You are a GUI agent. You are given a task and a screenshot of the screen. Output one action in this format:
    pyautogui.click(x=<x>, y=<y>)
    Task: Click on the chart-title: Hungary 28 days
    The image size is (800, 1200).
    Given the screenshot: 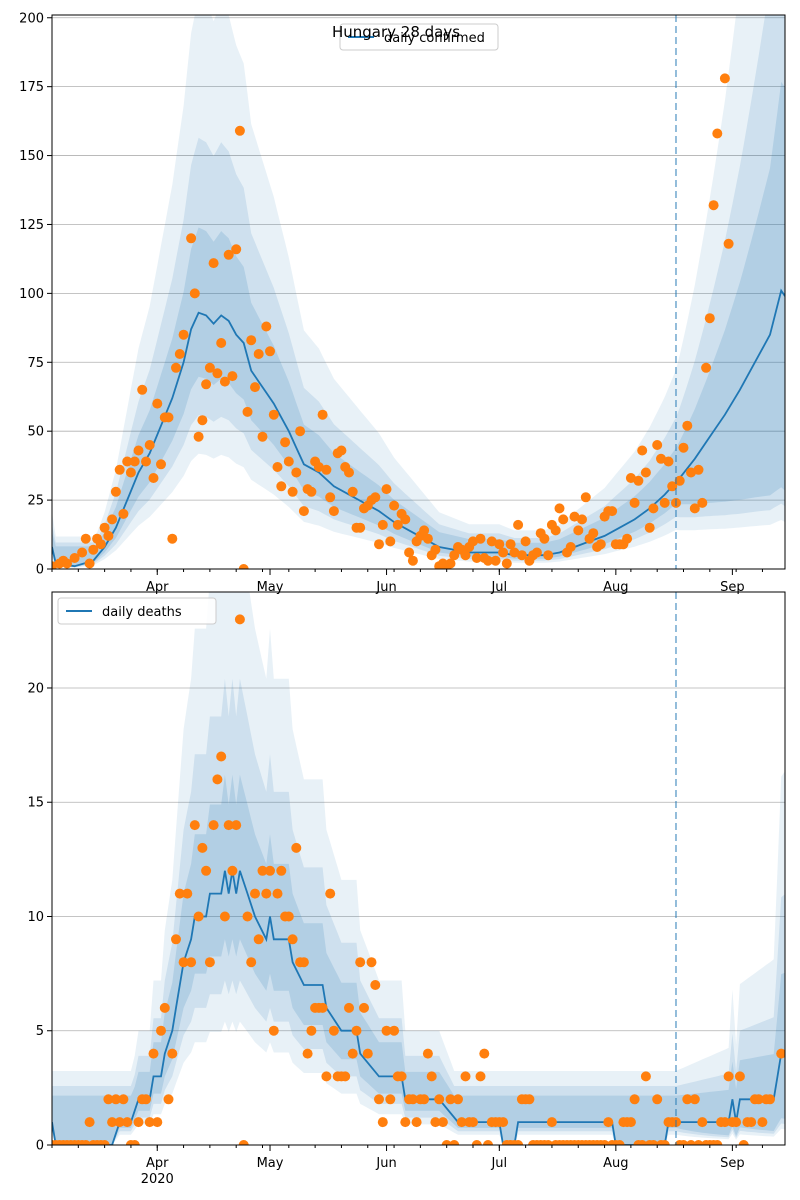 What is the action you would take?
    pyautogui.click(x=396, y=32)
    